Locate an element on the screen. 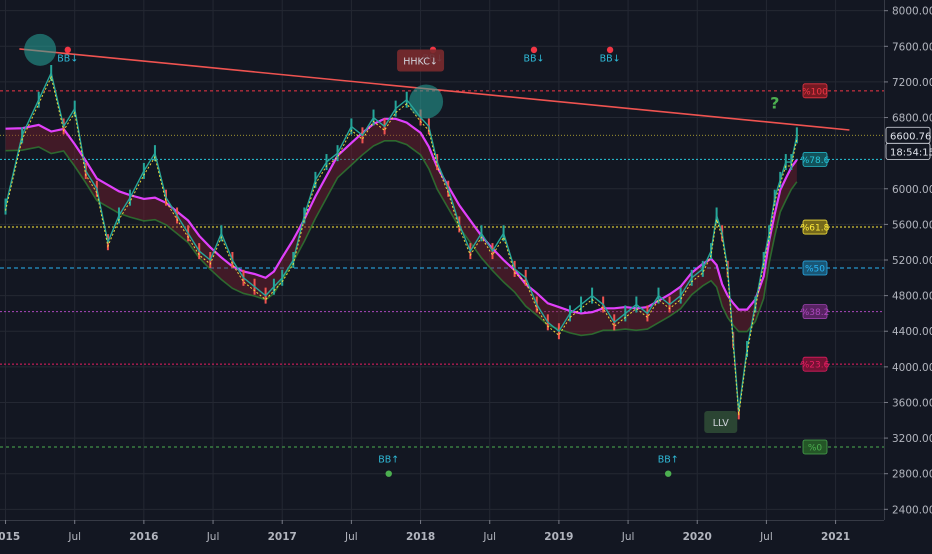 This screenshot has height=554, width=932. price-tick-label: 4400.00 is located at coordinates (912, 332).